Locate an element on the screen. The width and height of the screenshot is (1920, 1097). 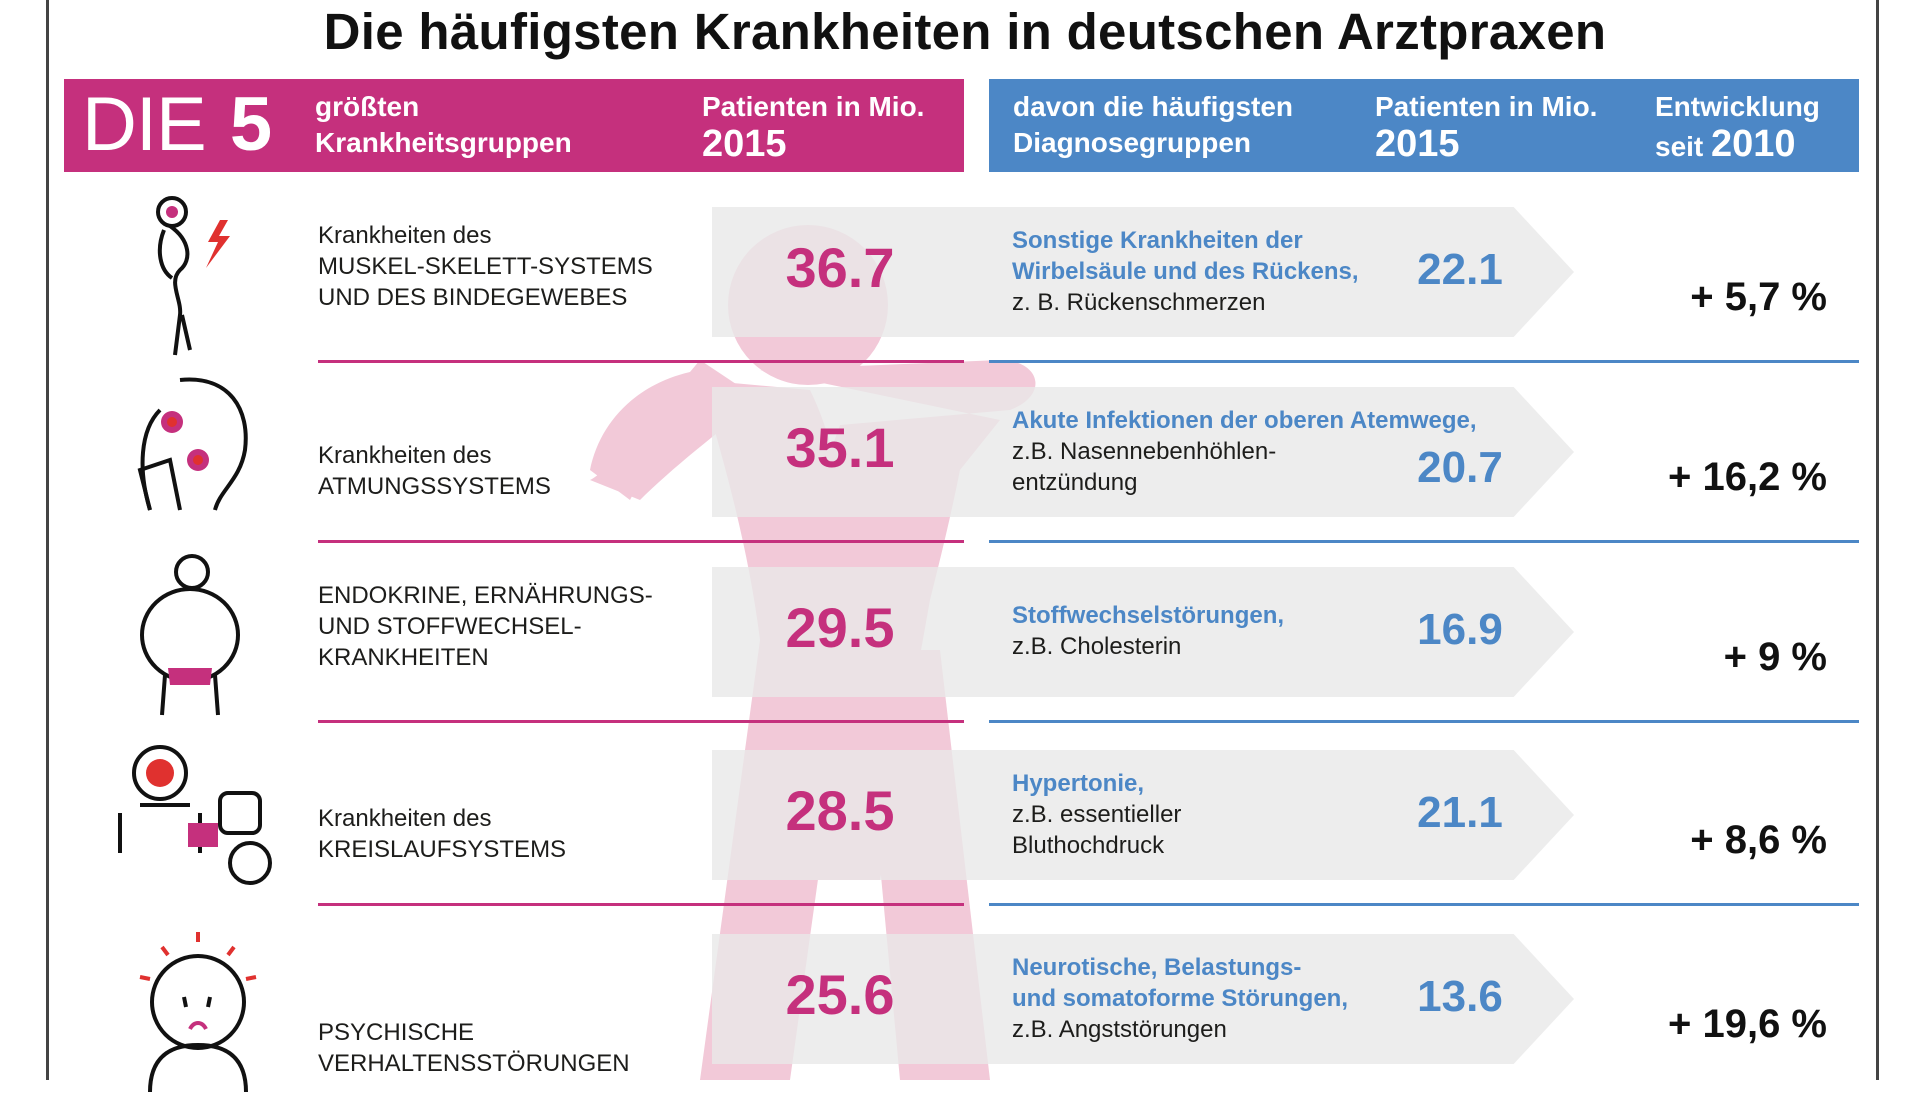
patients-value: 28.5 is located at coordinates (840, 810).